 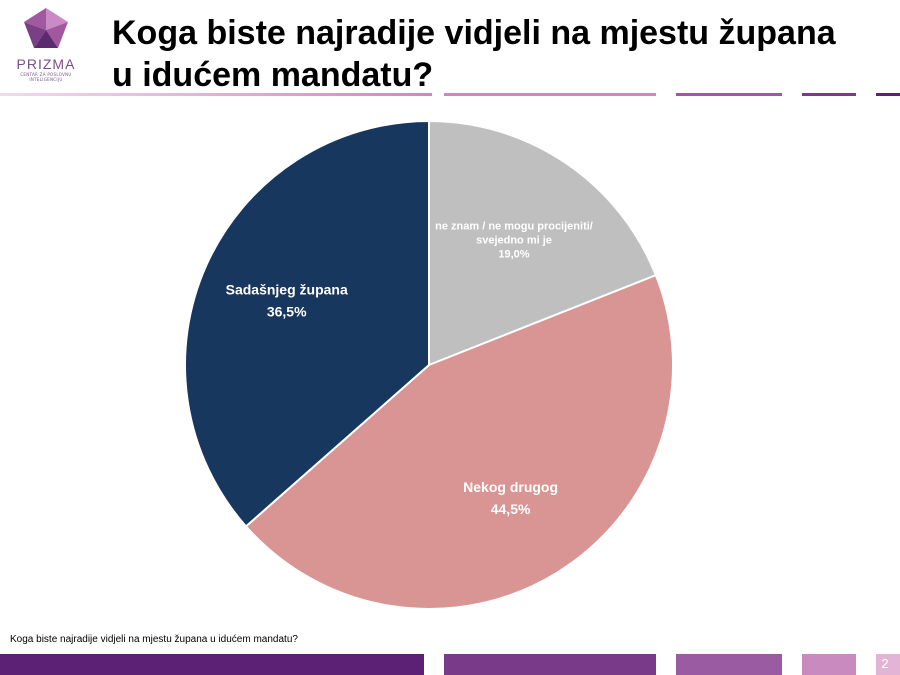 I want to click on logo-wordmark: PRIZMA, so click(x=46, y=64).